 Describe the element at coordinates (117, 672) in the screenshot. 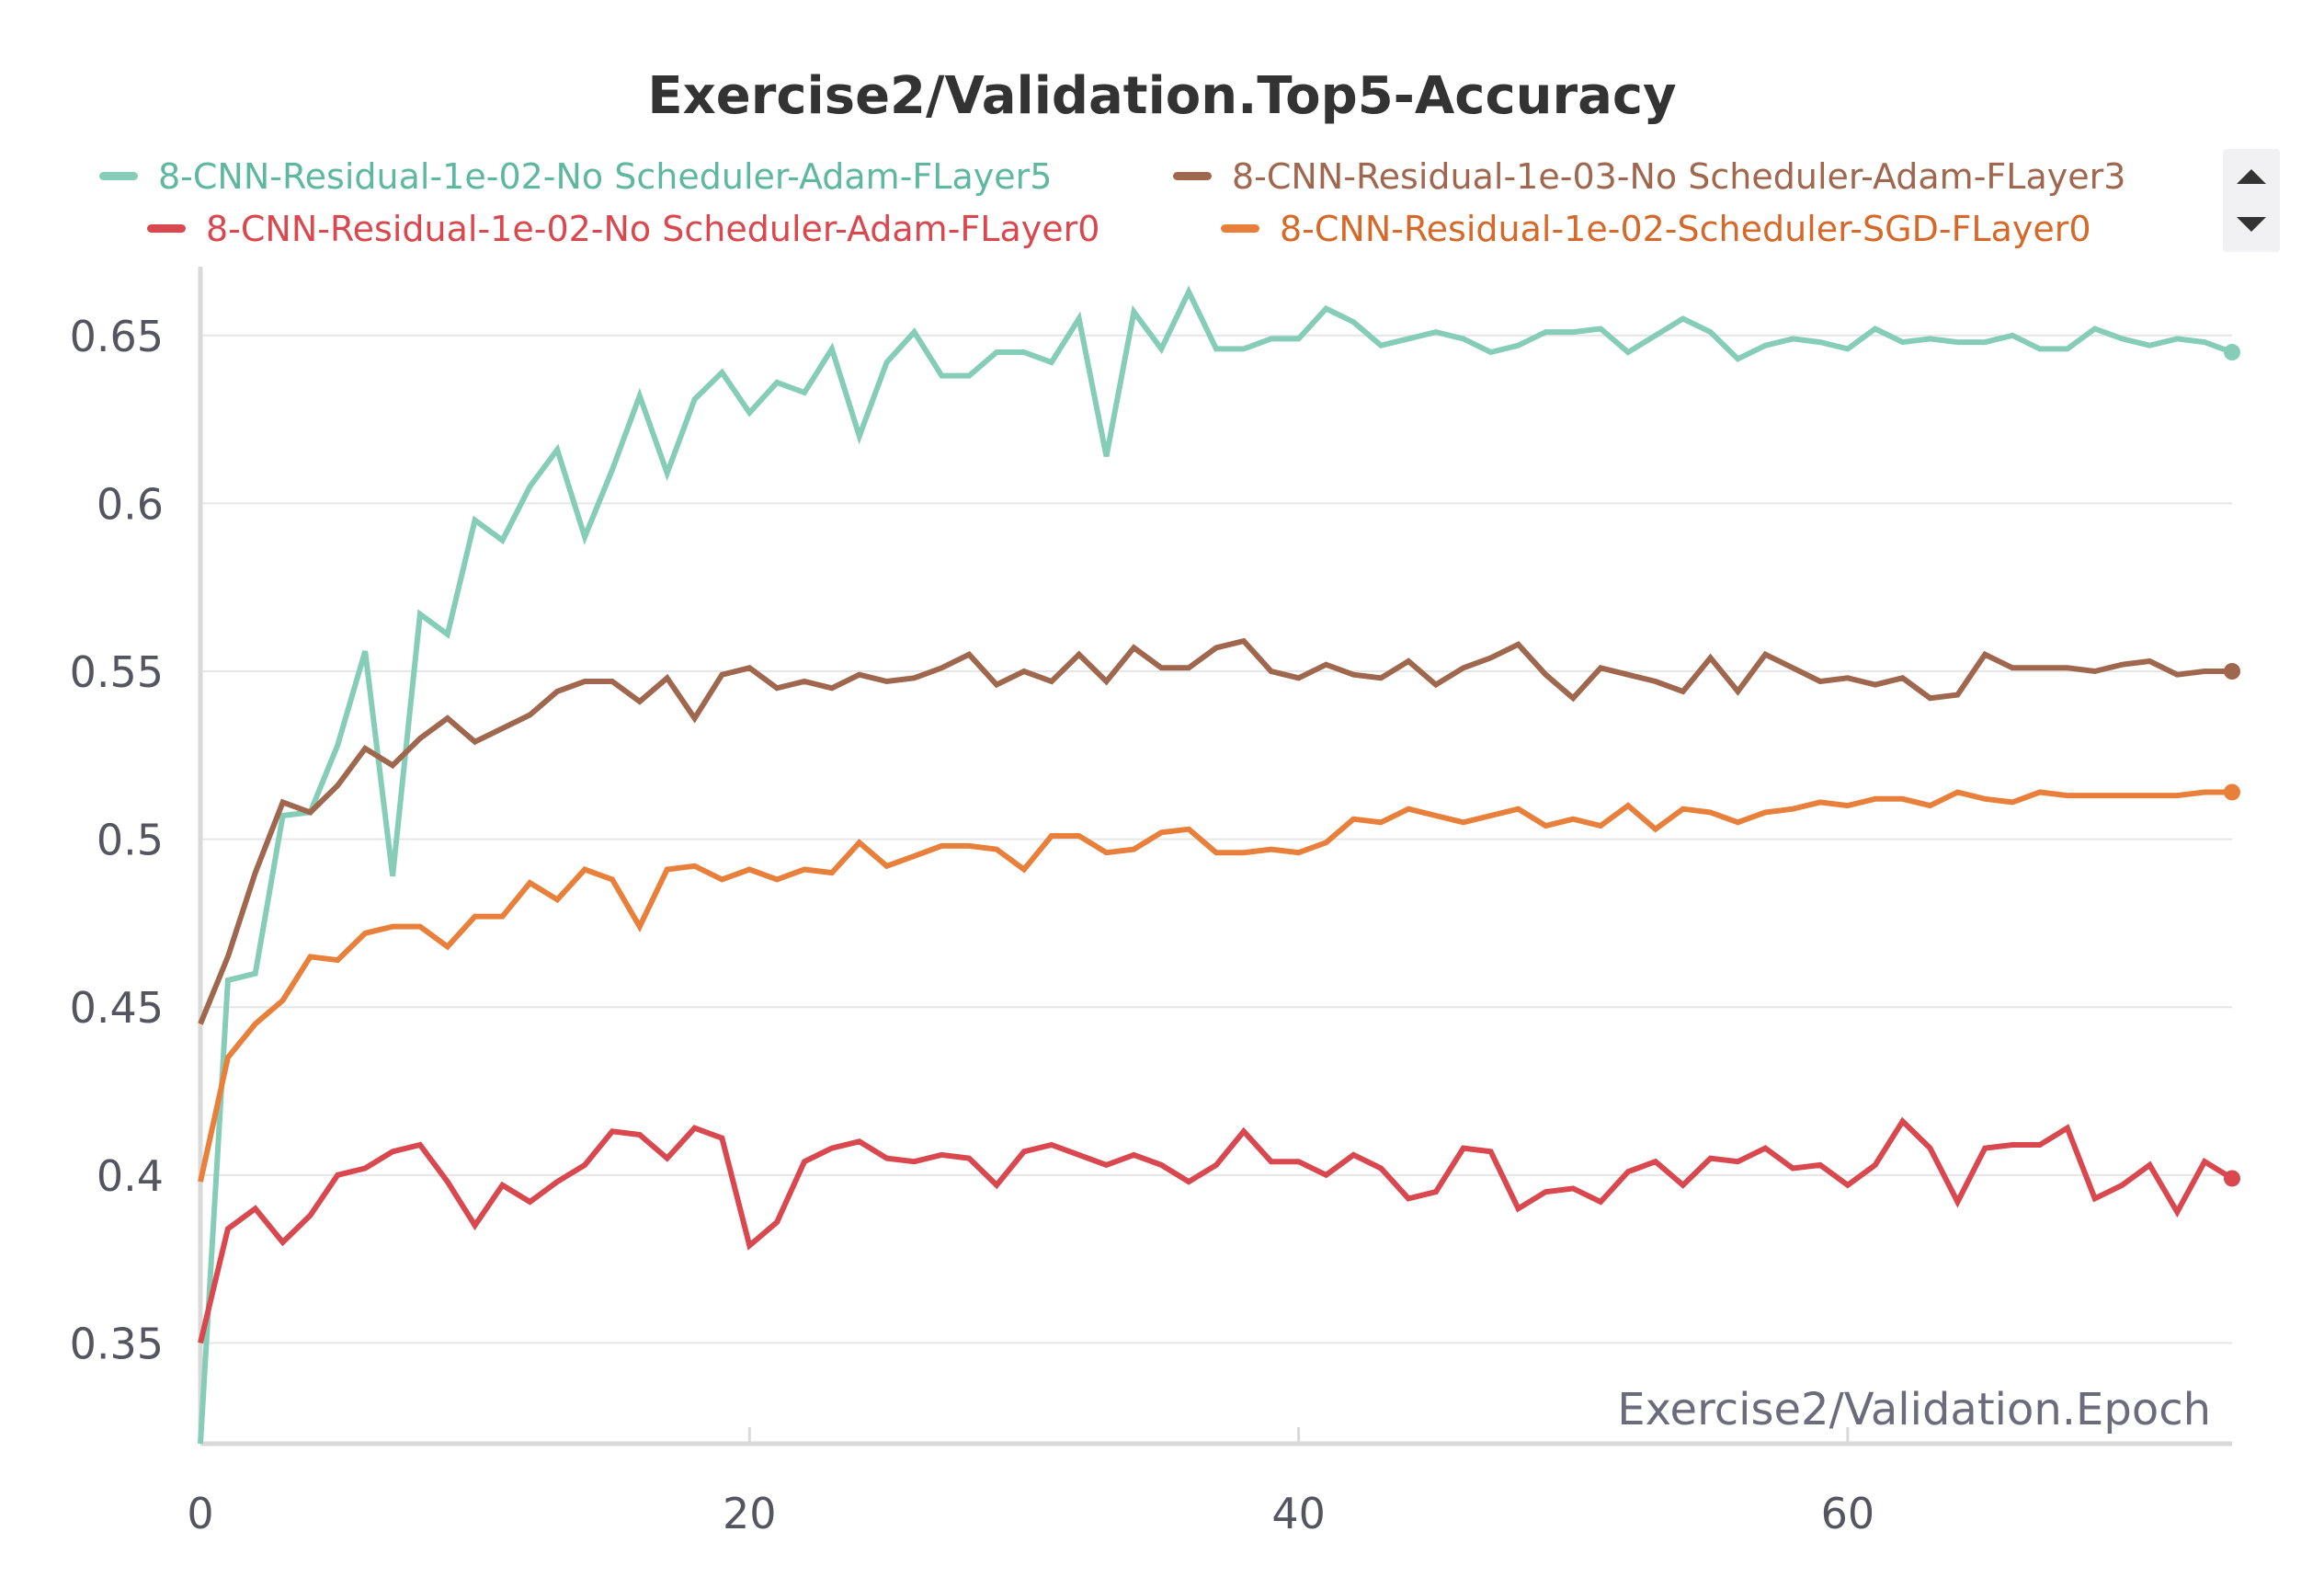

I see `y-tick-label: 0.55` at that location.